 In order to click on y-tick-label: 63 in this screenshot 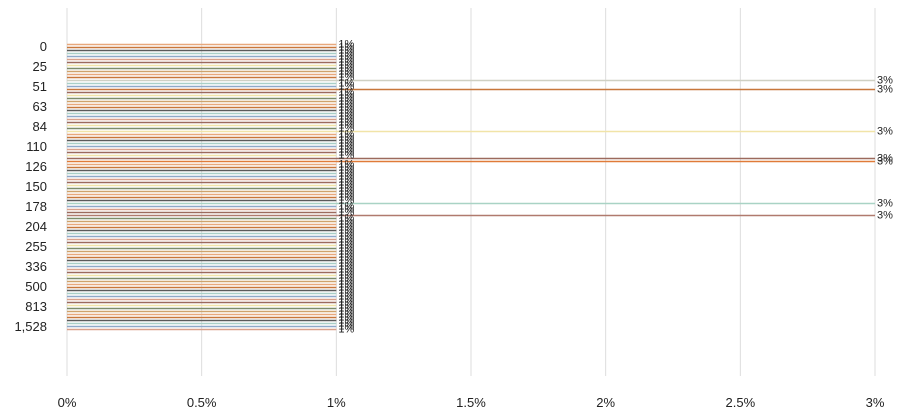, I will do `click(40, 106)`.